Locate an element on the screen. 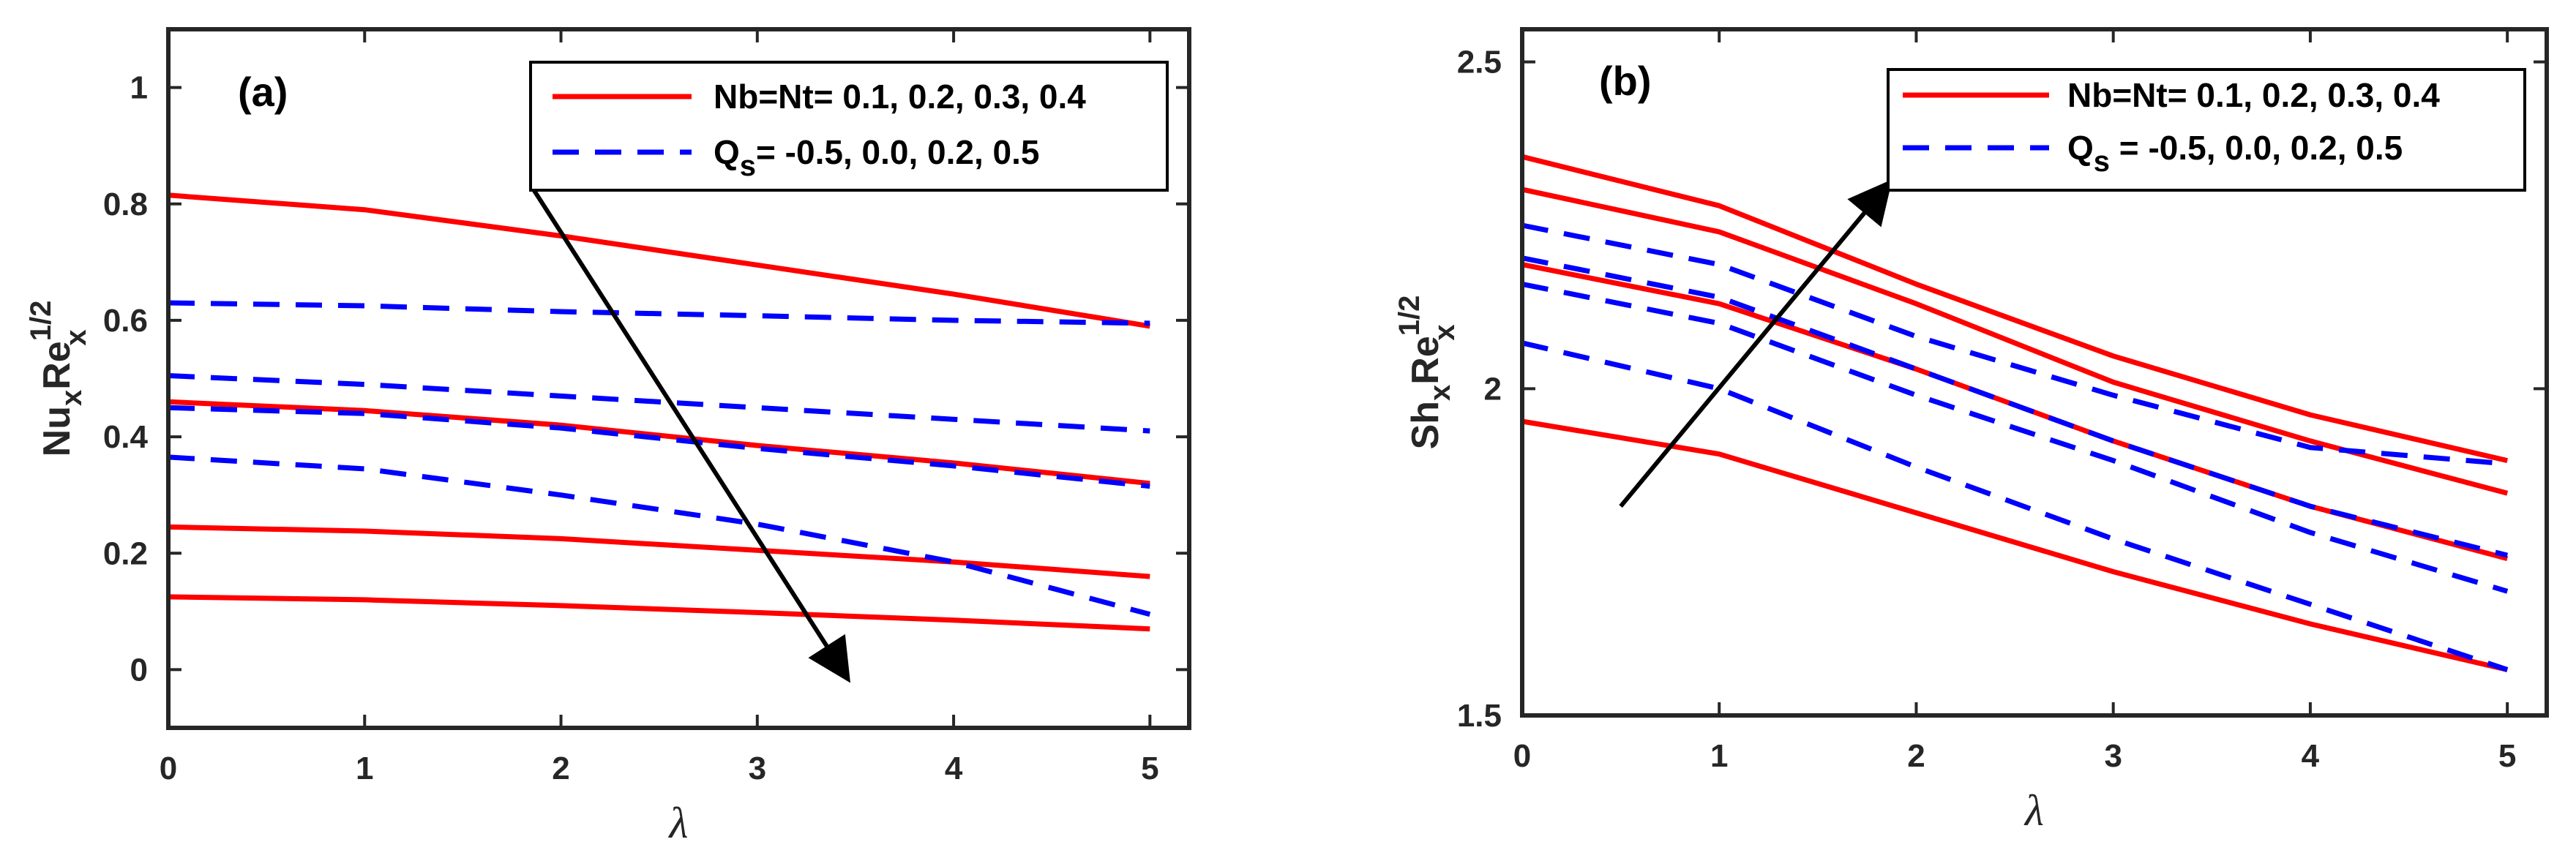  y-tick-label: 1.5 is located at coordinates (1479, 716).